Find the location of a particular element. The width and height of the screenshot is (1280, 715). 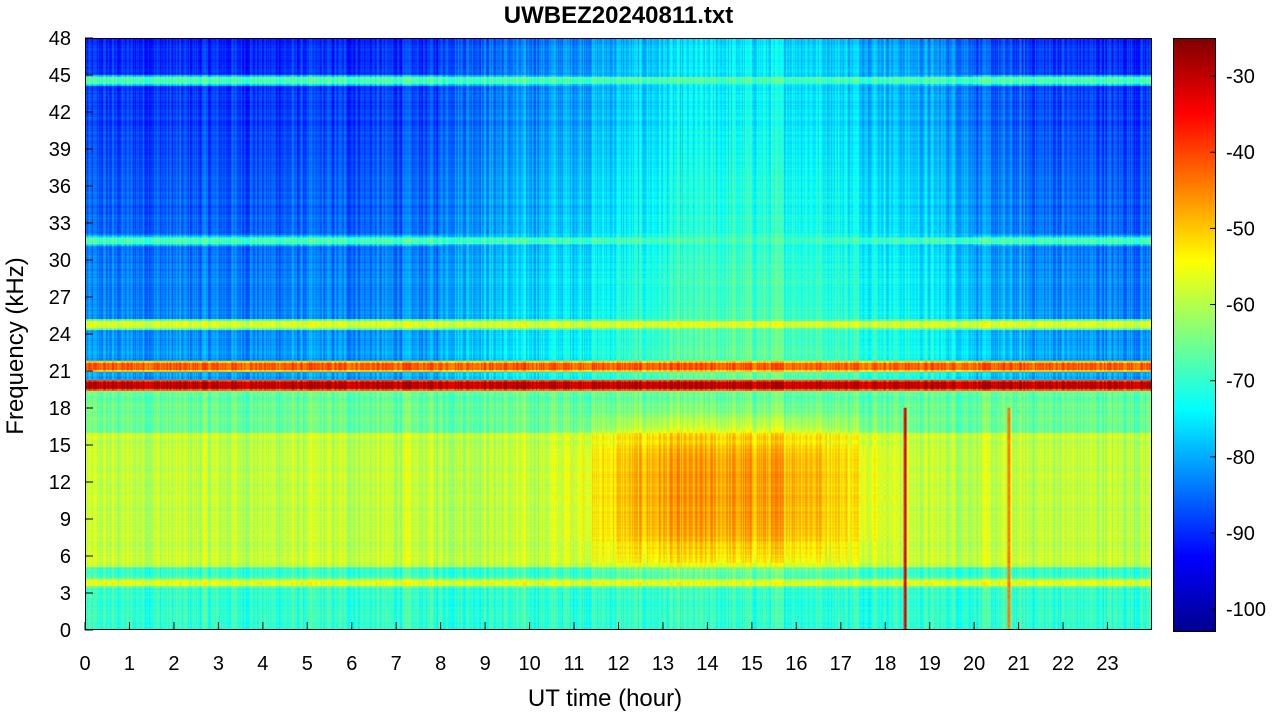

y-tick-label: 33 is located at coordinates (60, 224).